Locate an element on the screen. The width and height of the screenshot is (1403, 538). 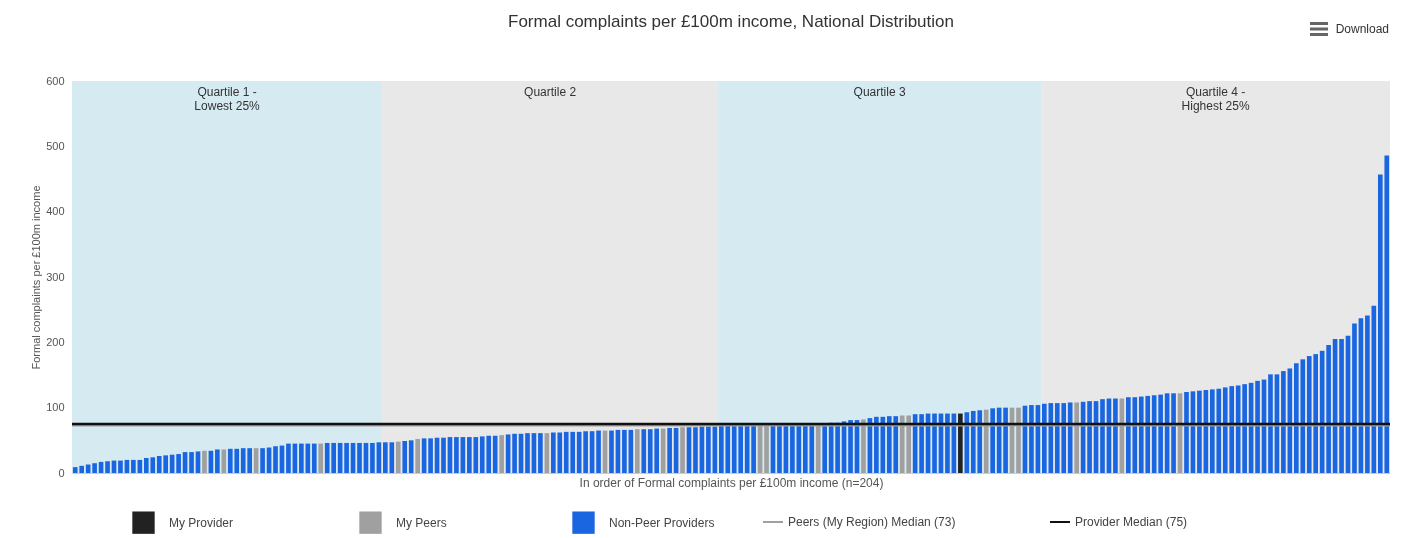
annotation: Quartile 2 is located at coordinates (550, 92).